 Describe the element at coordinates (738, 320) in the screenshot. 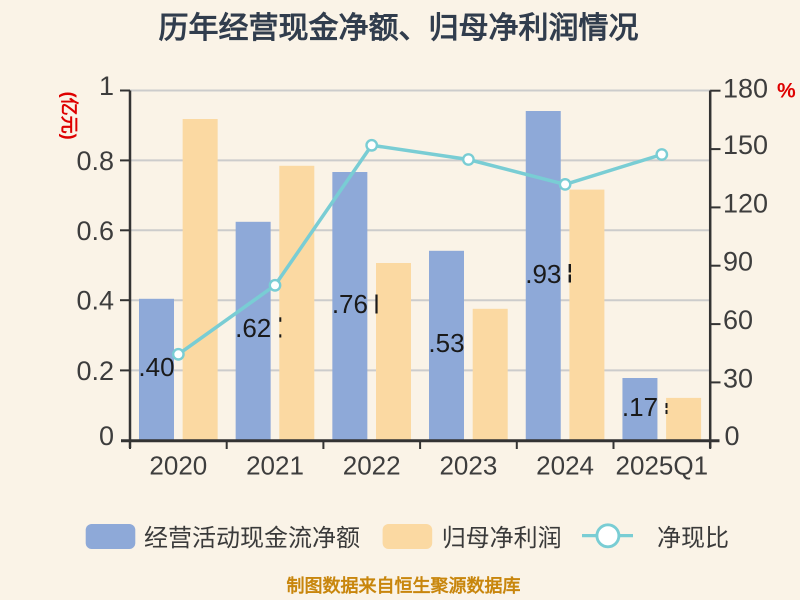

I see `svg-text: 60` at that location.